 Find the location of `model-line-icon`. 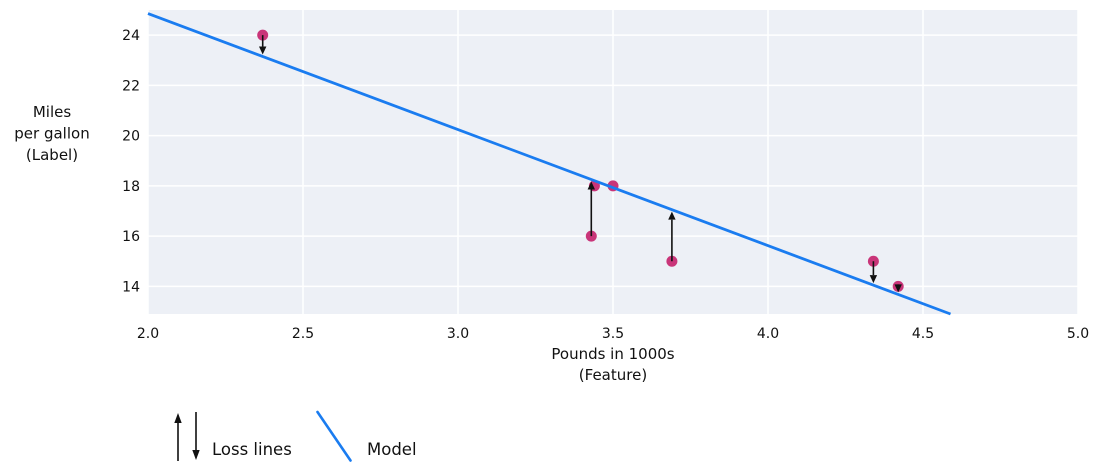

model-line-icon is located at coordinates (334, 436).